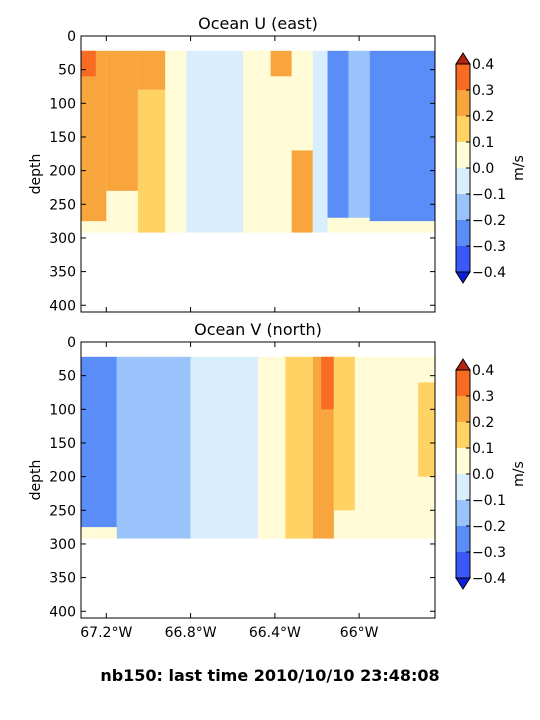 This screenshot has width=540, height=720. Describe the element at coordinates (258, 23) in the screenshot. I see `chart-title: Ocean U (east)` at that location.